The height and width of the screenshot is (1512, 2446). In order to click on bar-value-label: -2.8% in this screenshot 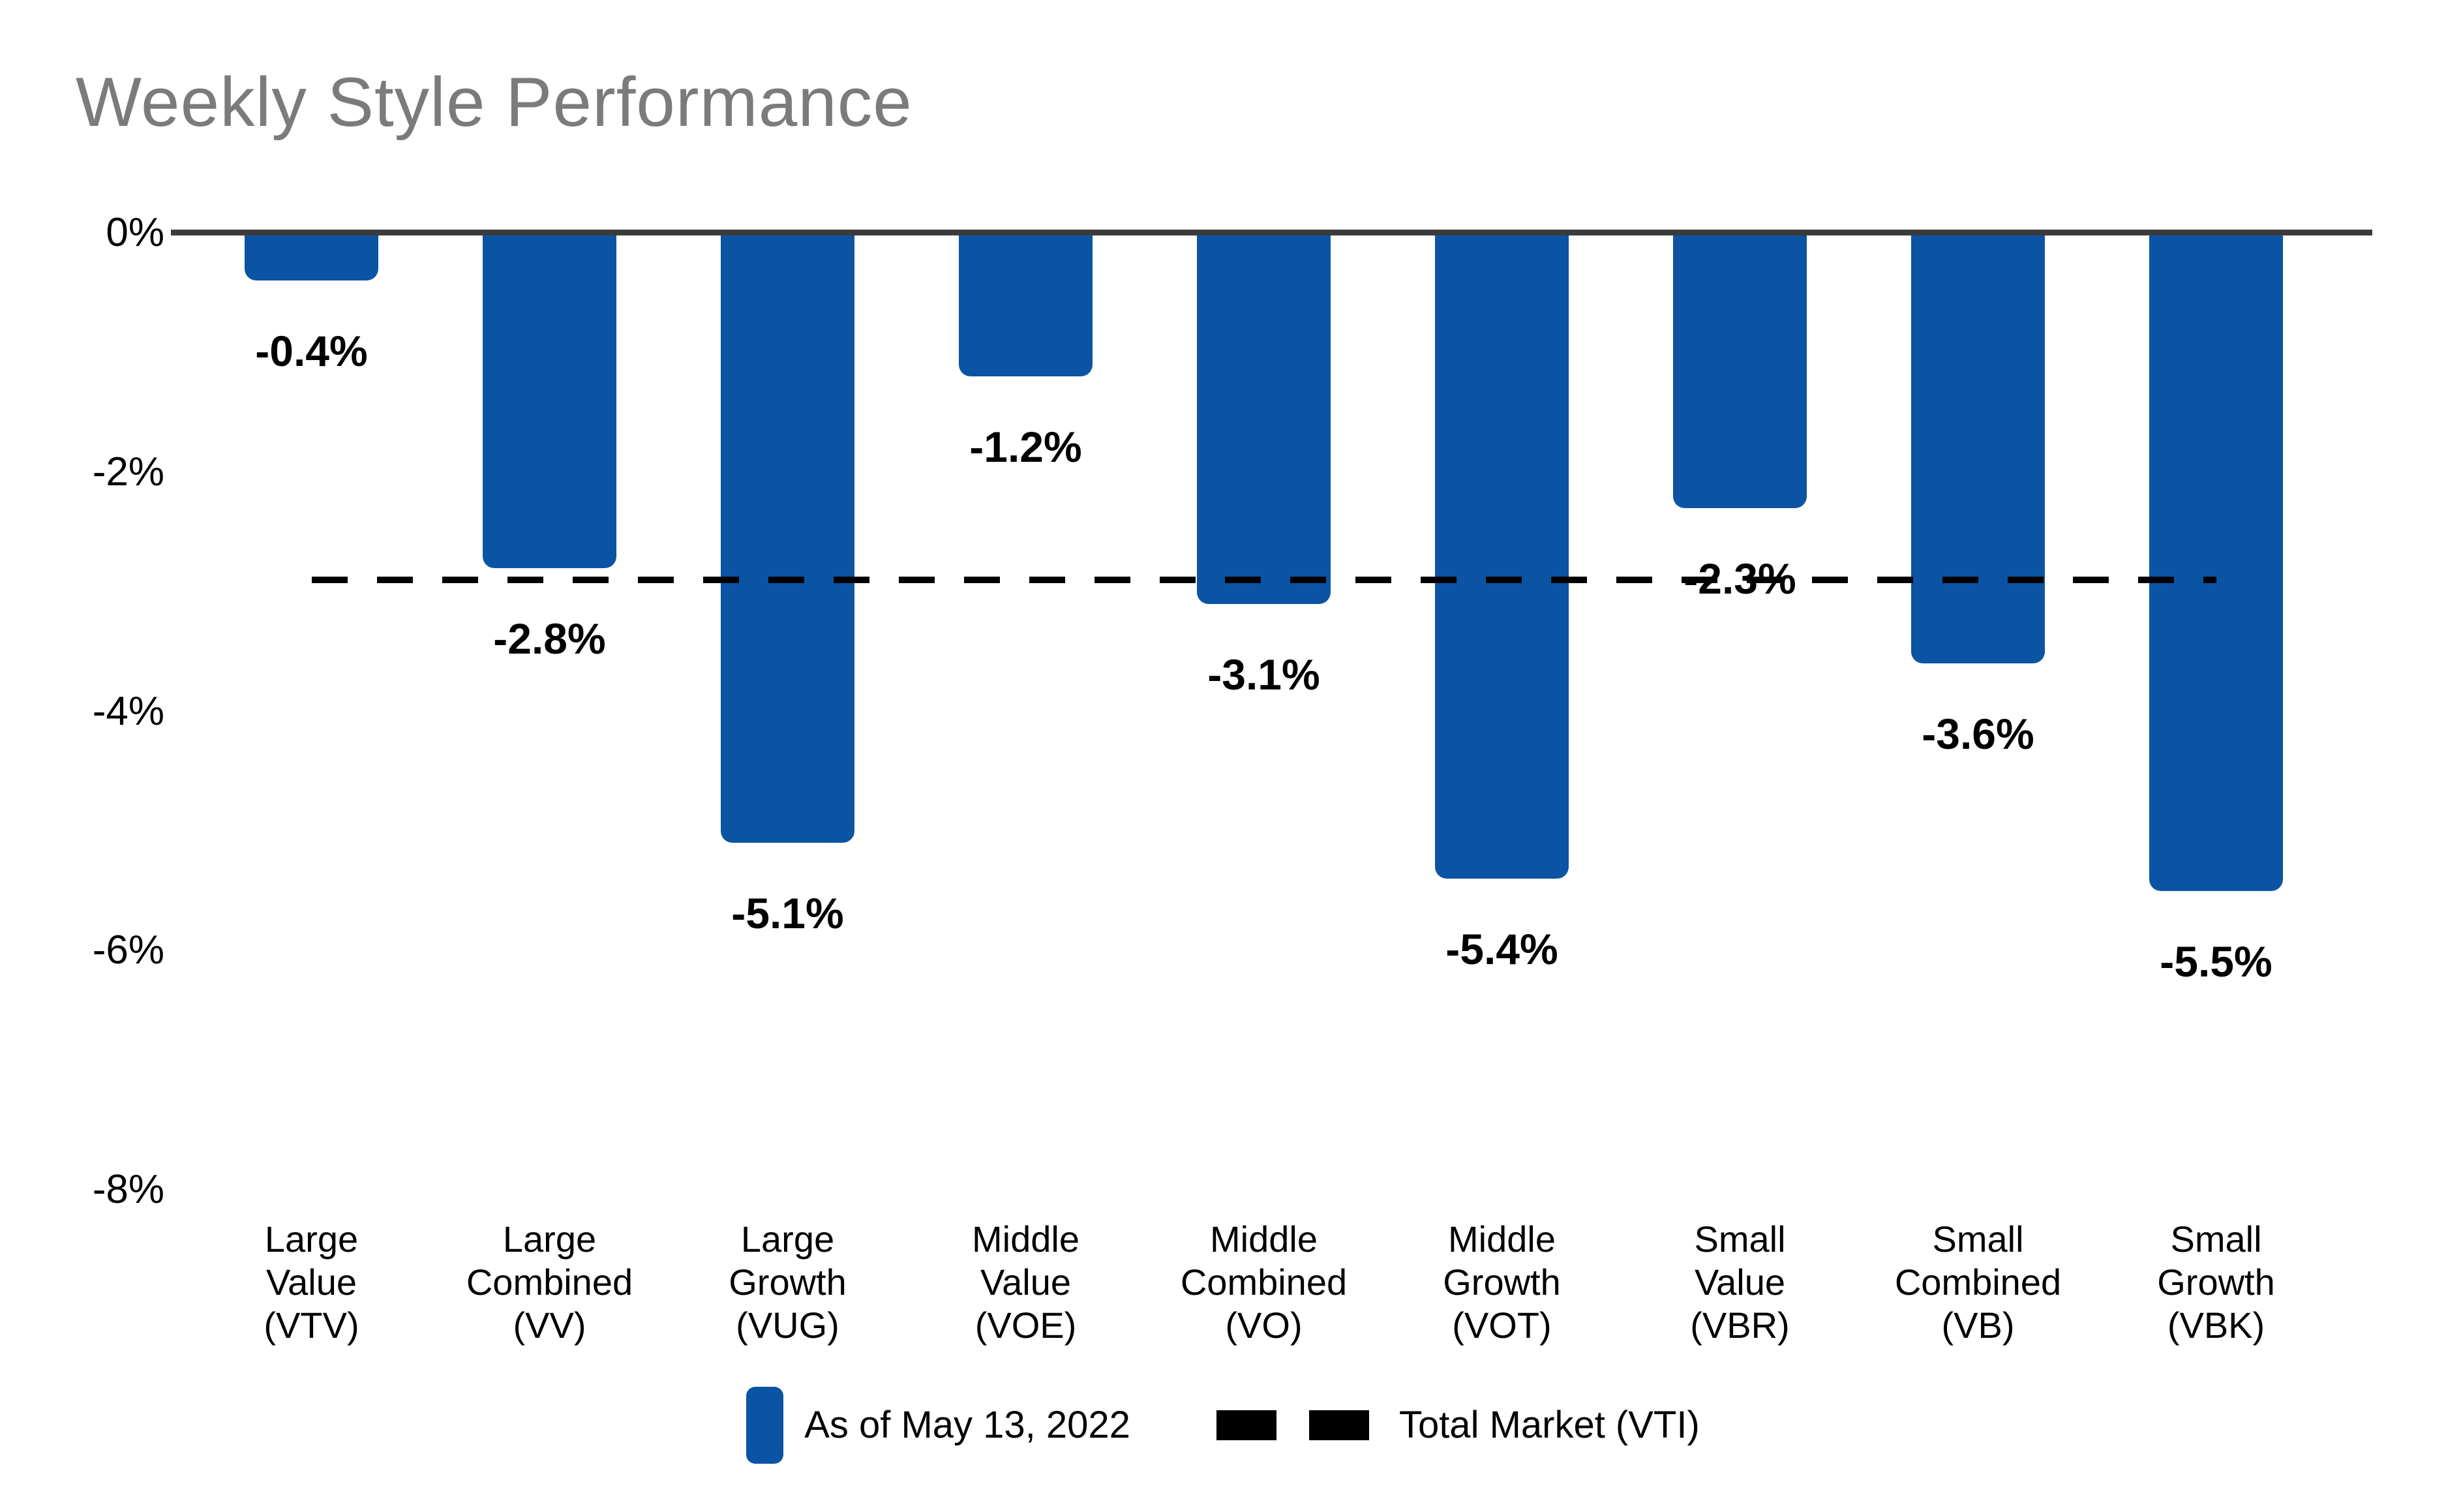, I will do `click(549, 638)`.